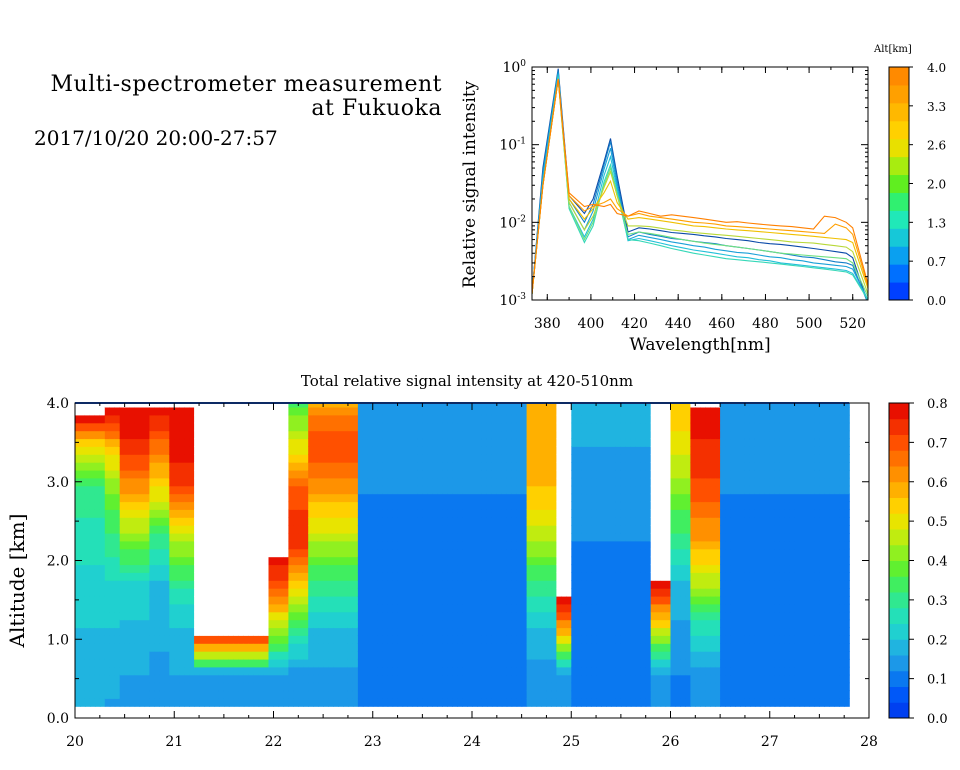  Describe the element at coordinates (899, 291) in the screenshot. I see `altitude-colorbar-band` at that location.